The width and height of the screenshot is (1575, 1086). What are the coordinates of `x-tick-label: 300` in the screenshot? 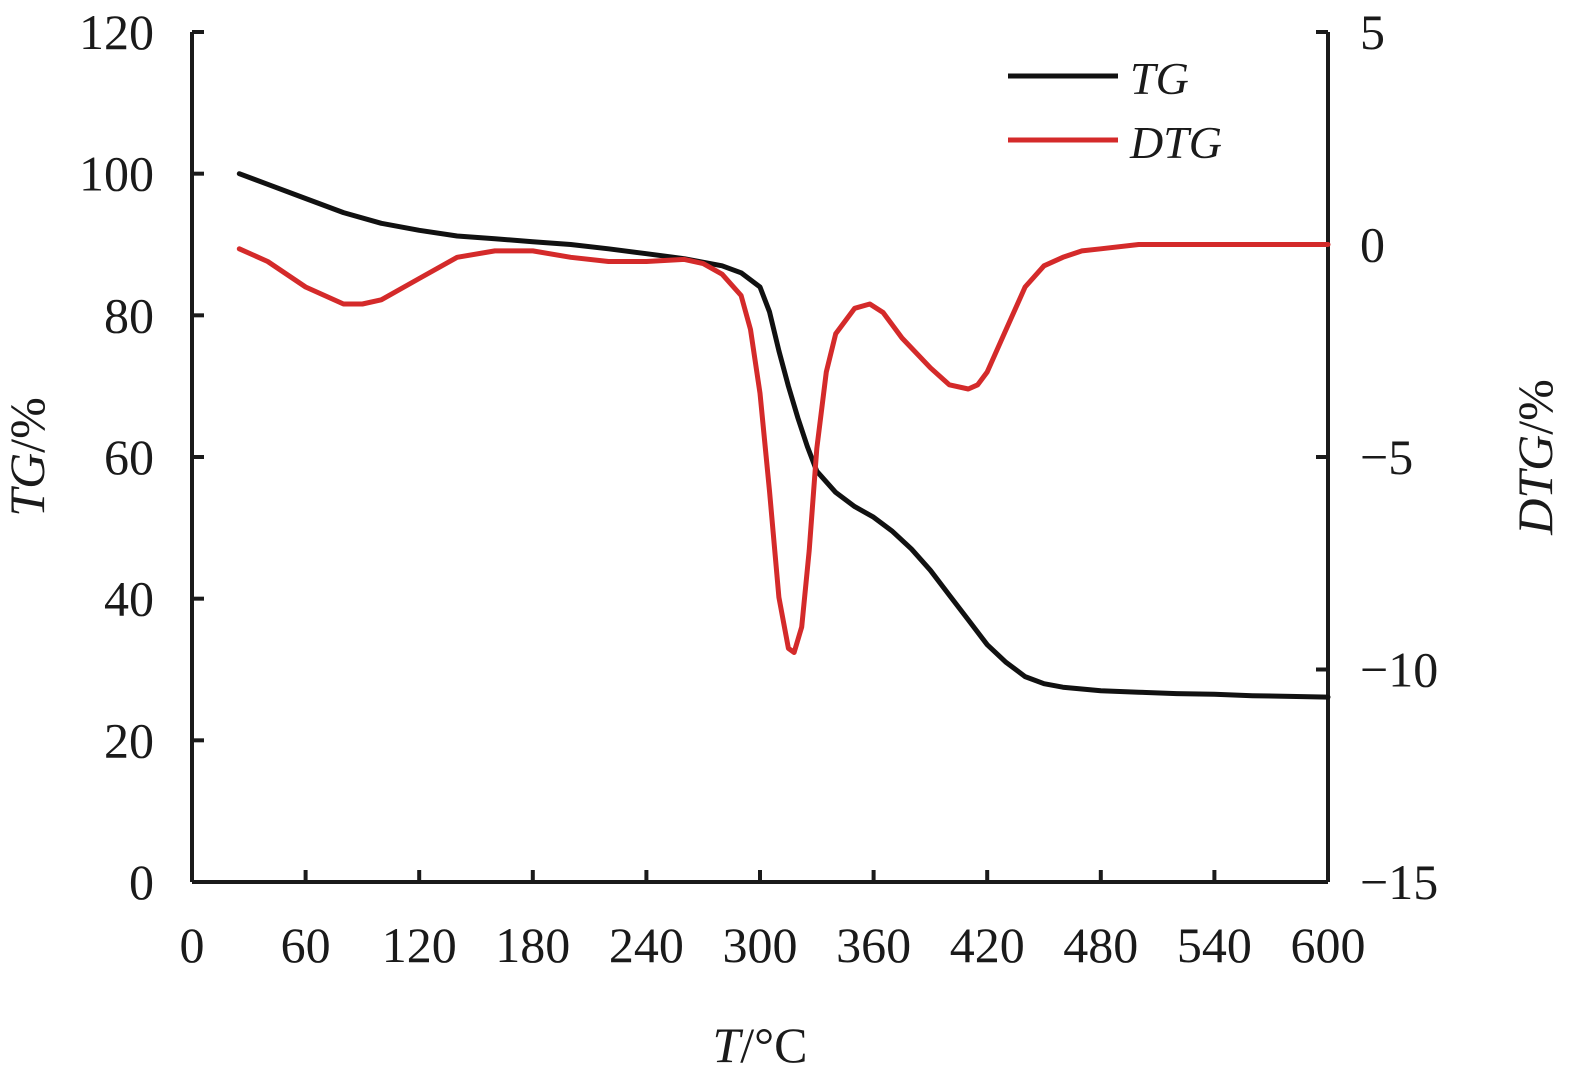 It's located at (760, 945).